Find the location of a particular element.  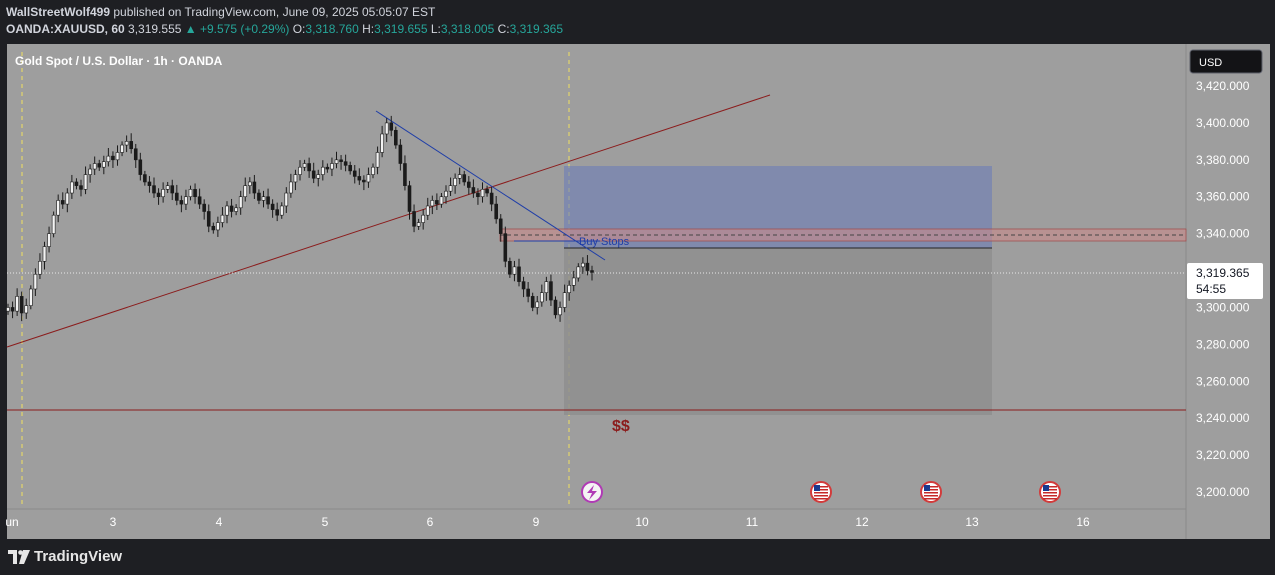

economic-events is located at coordinates (935, 492).